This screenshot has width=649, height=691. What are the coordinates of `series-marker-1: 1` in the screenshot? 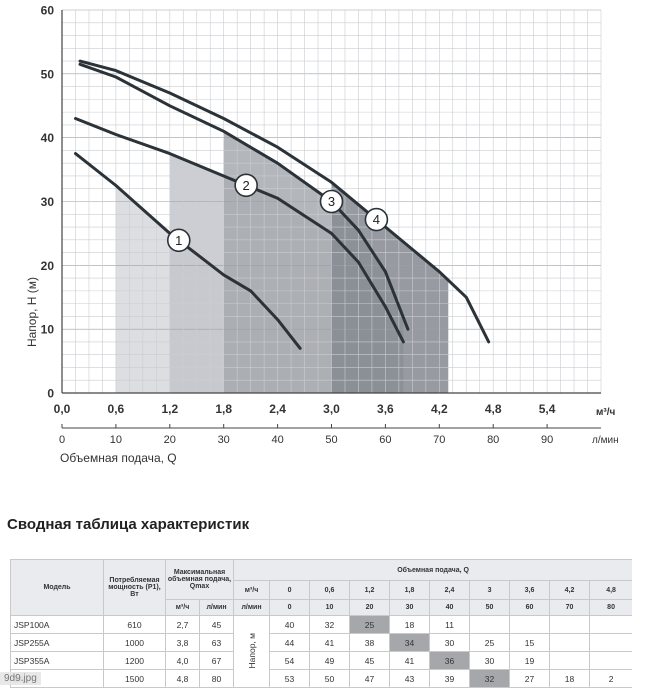 It's located at (178, 240).